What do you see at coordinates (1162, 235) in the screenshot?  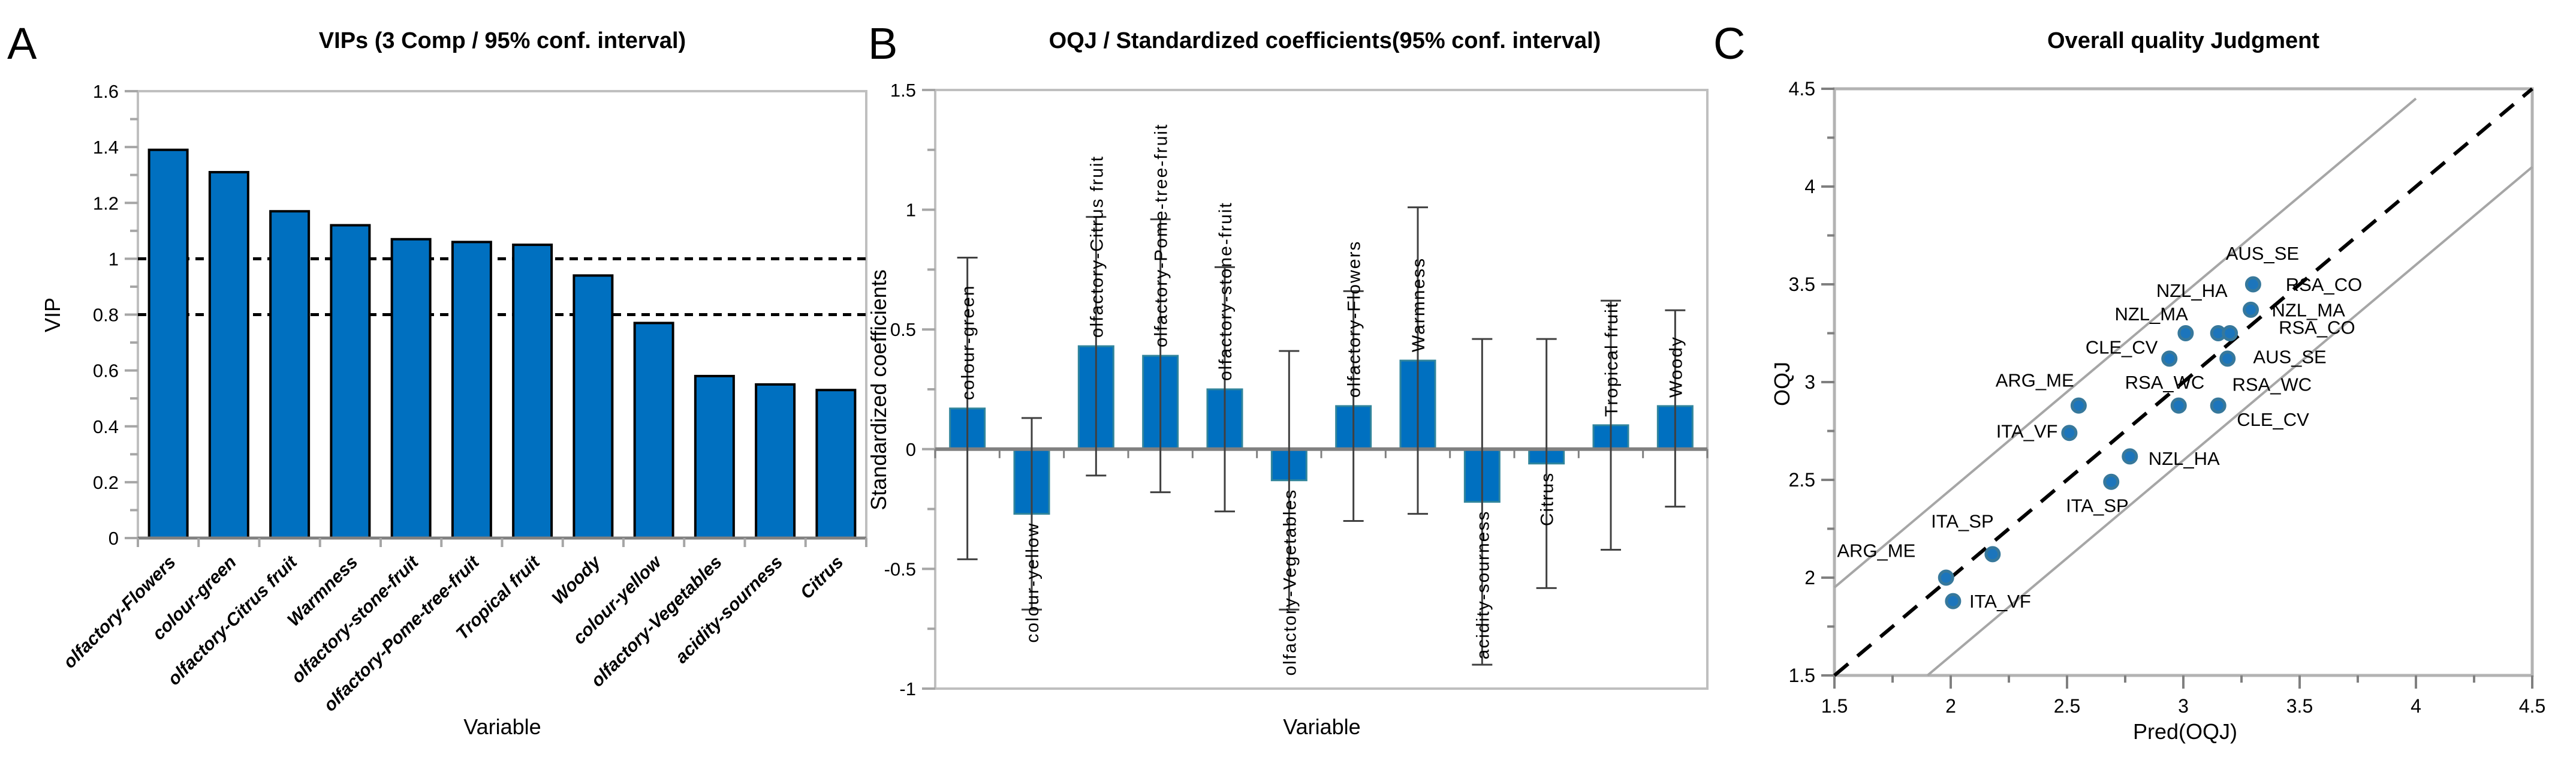 I see `bar-category-label: olfactory-Pome-tree-fruit` at bounding box center [1162, 235].